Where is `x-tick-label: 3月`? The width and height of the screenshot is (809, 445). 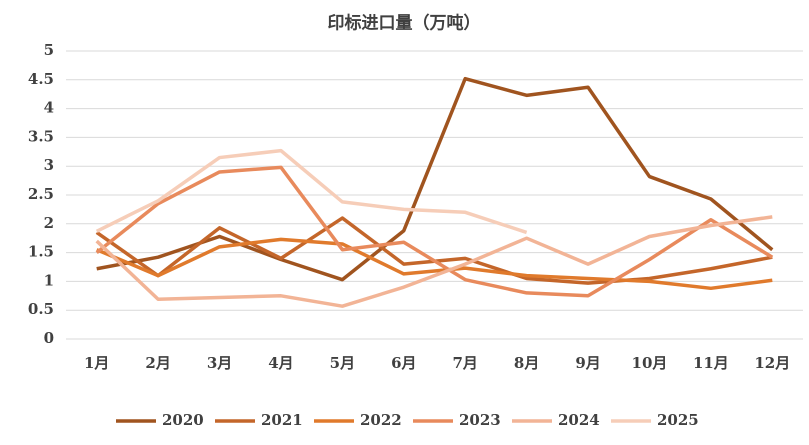 x-tick-label: 3月 is located at coordinates (219, 363).